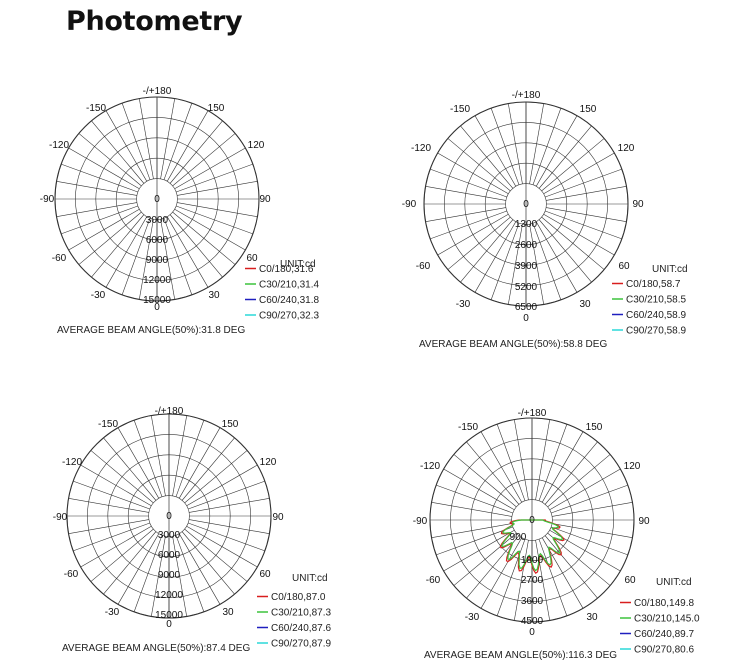 The width and height of the screenshot is (750, 670). What do you see at coordinates (169, 595) in the screenshot?
I see `ring-label-4: 12000` at bounding box center [169, 595].